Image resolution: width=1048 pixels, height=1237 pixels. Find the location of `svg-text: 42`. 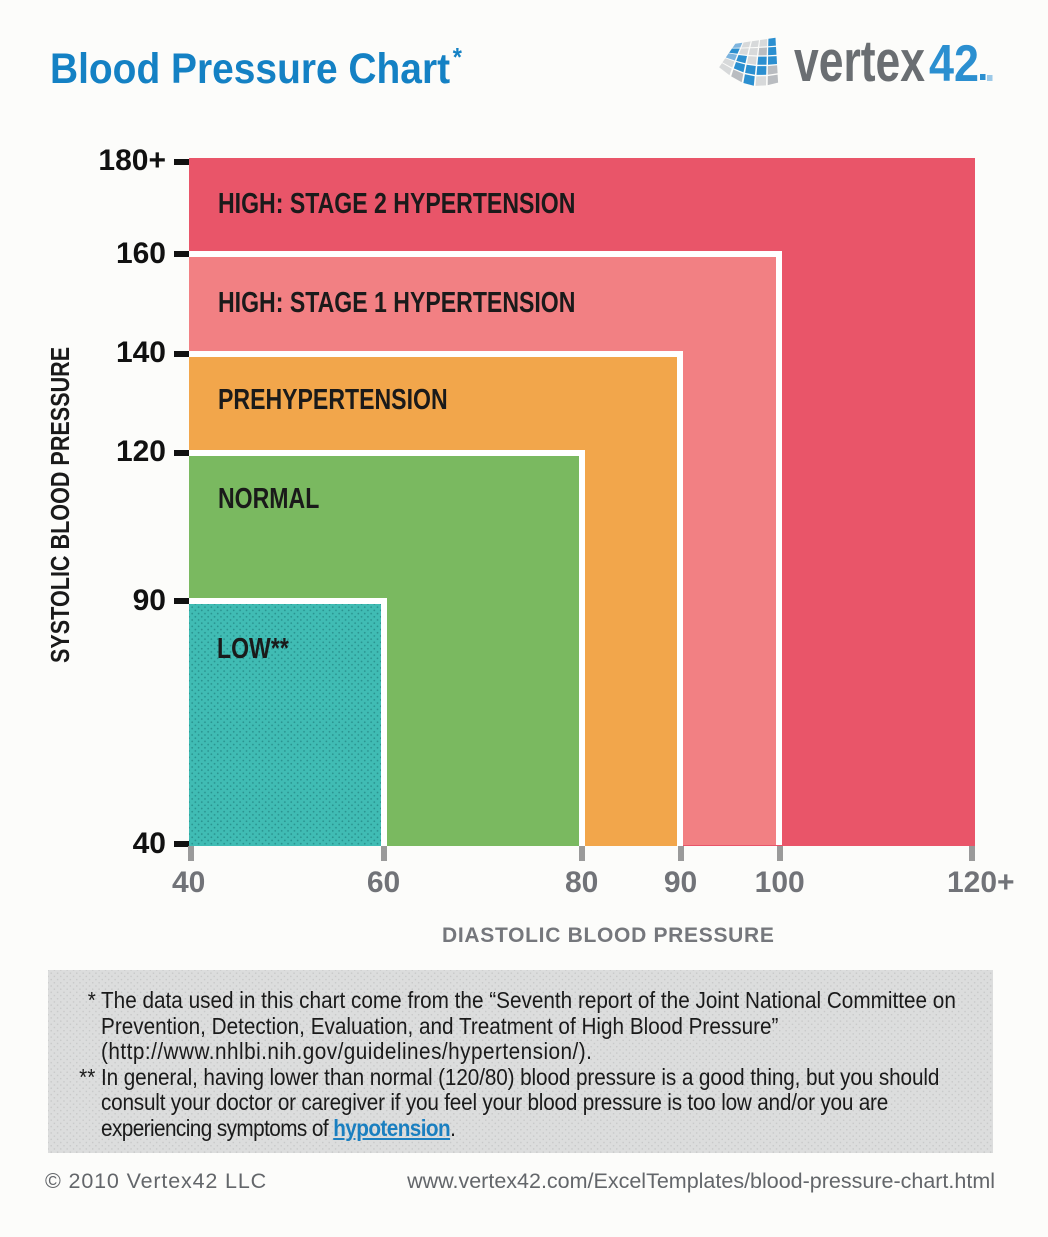

svg-text: 42 is located at coordinates (954, 64).